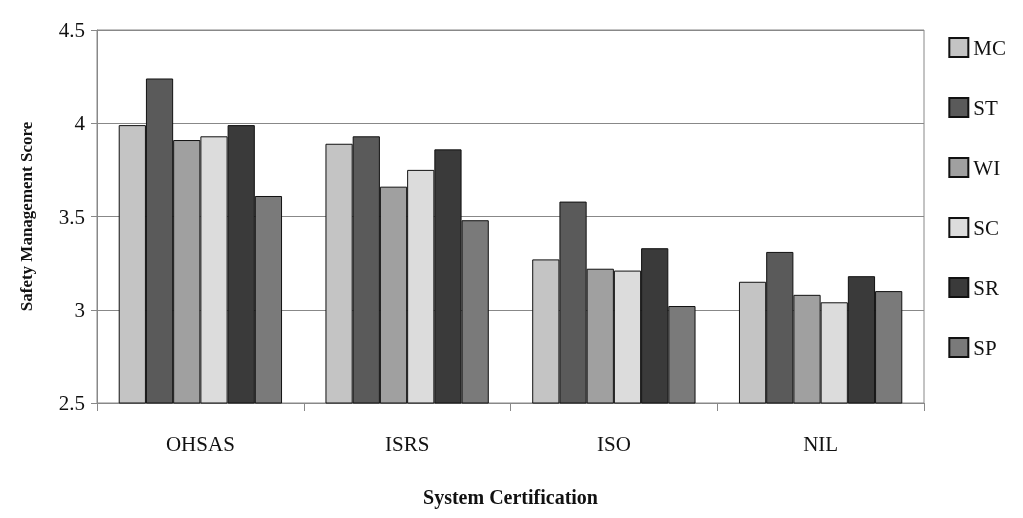 The height and width of the screenshot is (518, 1023). Describe the element at coordinates (80, 123) in the screenshot. I see `y-tick-label: 4` at that location.